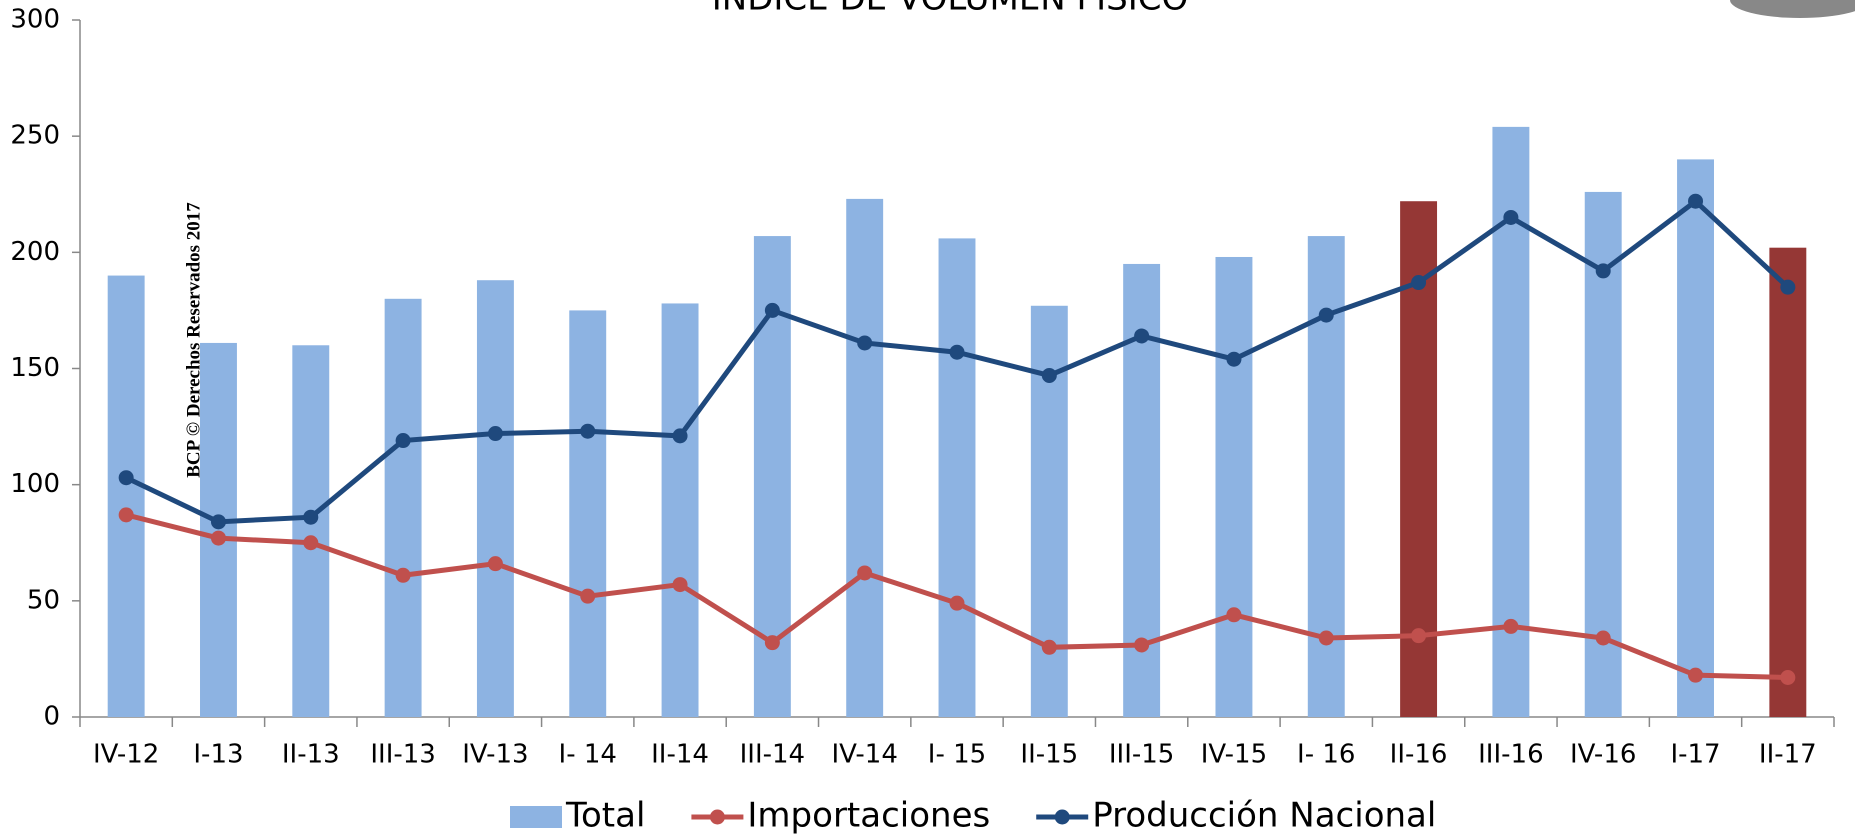 This screenshot has width=1855, height=836. What do you see at coordinates (1141, 755) in the screenshot?
I see `x-tick-label: III-15` at bounding box center [1141, 755].